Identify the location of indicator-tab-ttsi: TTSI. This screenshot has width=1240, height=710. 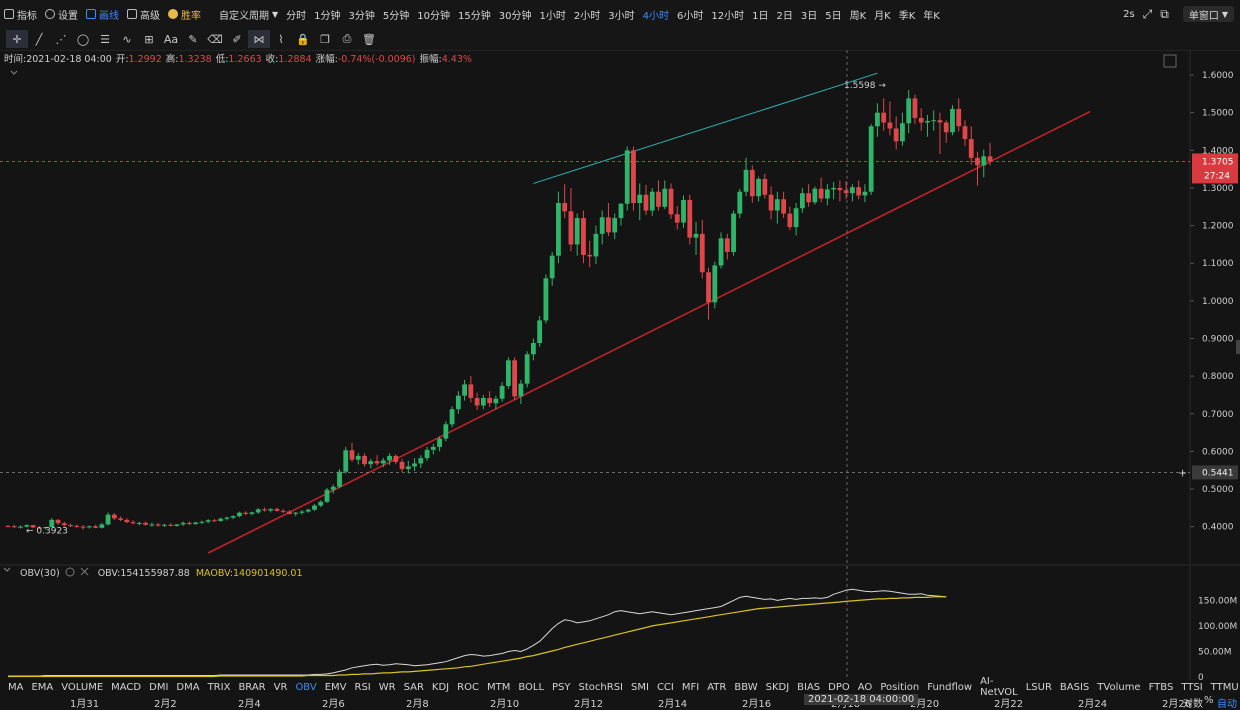
(1192, 687).